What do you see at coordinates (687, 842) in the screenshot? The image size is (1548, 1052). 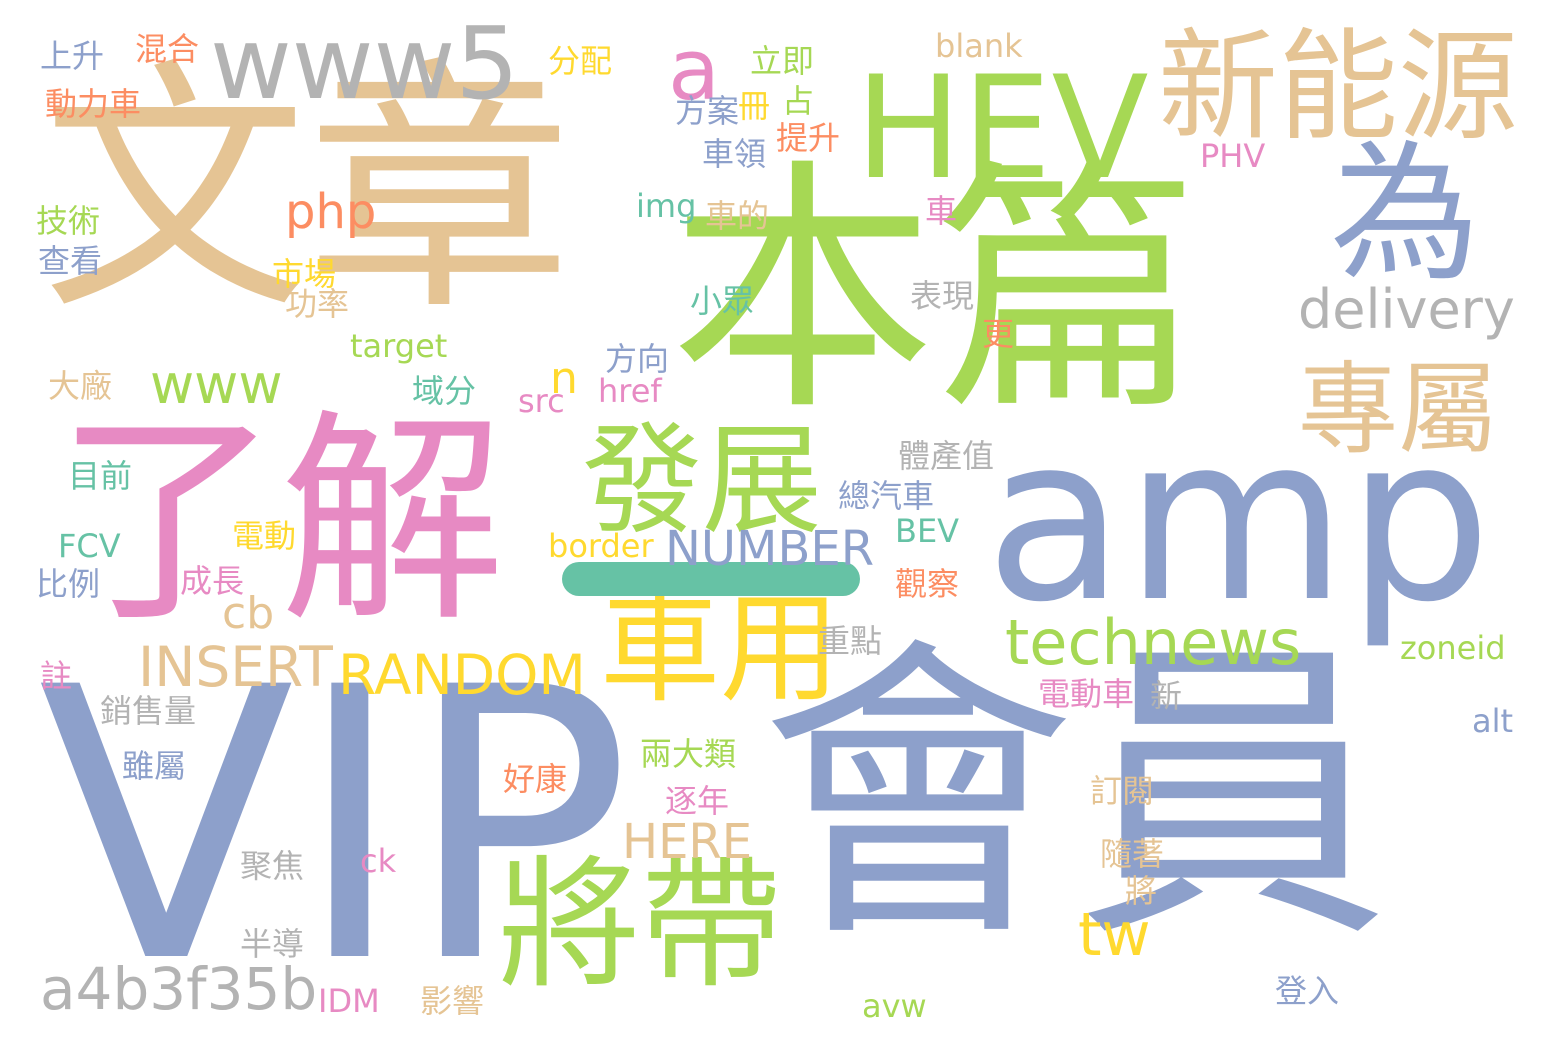 I see `word-here: HERE` at bounding box center [687, 842].